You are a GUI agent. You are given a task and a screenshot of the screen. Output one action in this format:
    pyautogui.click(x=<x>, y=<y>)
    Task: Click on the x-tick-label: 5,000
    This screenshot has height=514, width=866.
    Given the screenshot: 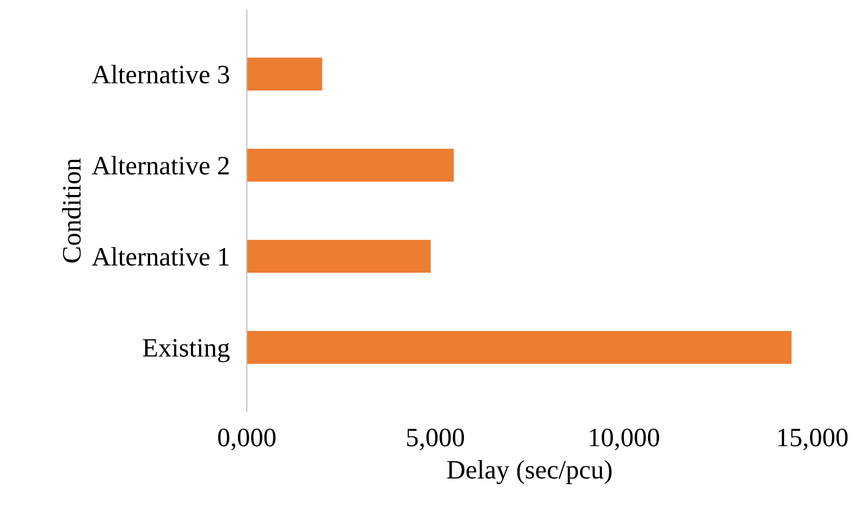 What is the action you would take?
    pyautogui.click(x=435, y=439)
    